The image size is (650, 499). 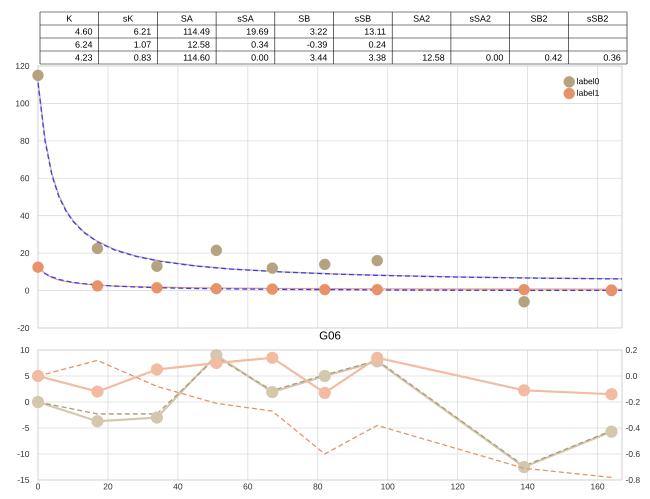 What do you see at coordinates (553, 57) in the screenshot?
I see `text: 0.42` at bounding box center [553, 57].